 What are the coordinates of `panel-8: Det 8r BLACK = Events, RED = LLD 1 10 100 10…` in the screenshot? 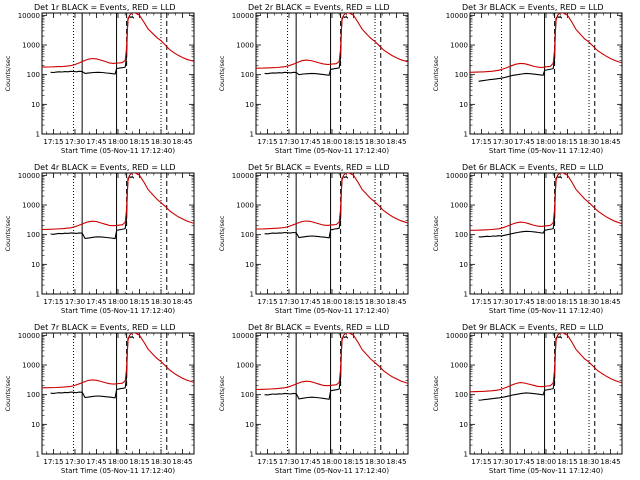 It's located at (313, 399).